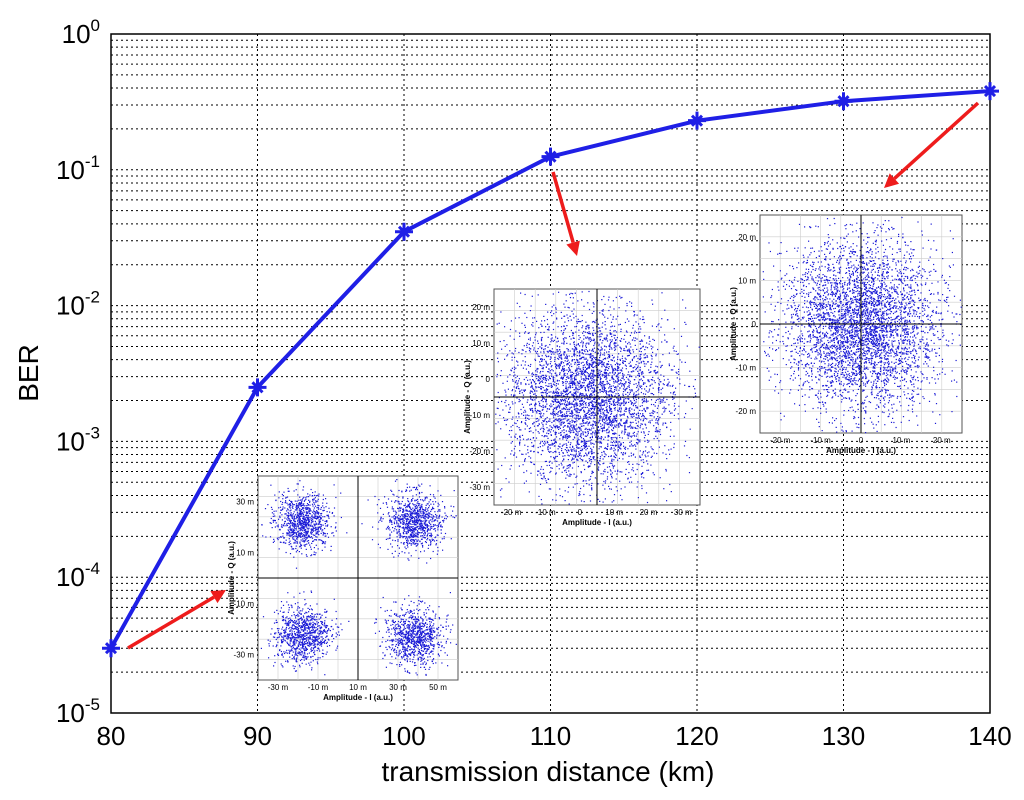 The width and height of the screenshot is (1024, 800). What do you see at coordinates (78, 439) in the screenshot?
I see `y-tick-label: 10-3` at bounding box center [78, 439].